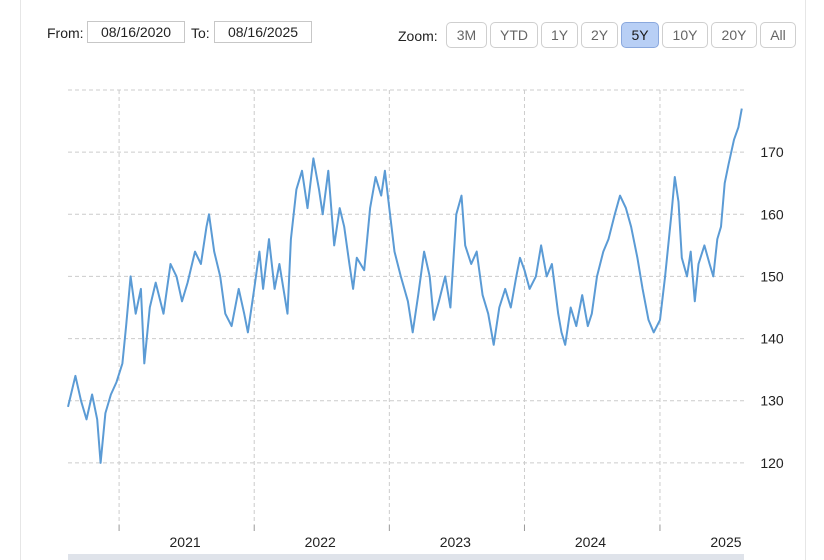 This screenshot has width=824, height=560. What do you see at coordinates (406, 557) in the screenshot?
I see `navigator-scrollbar` at bounding box center [406, 557].